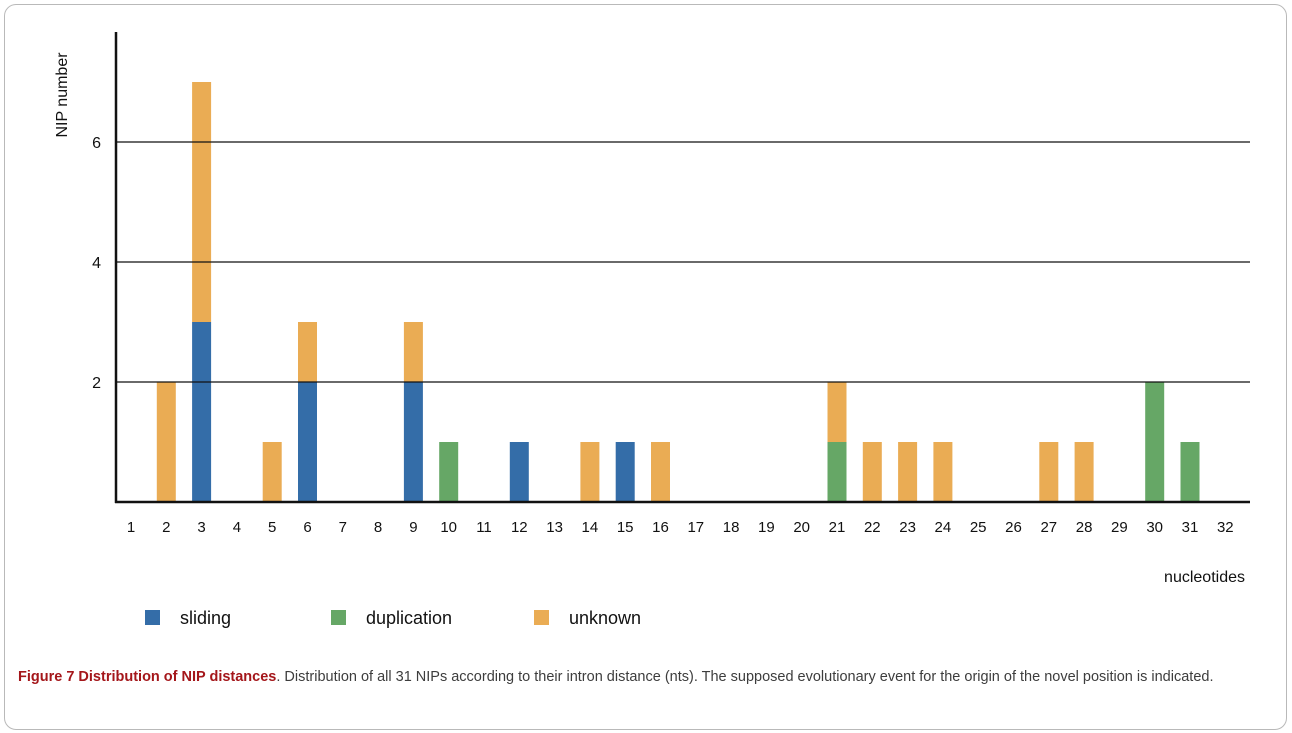 The height and width of the screenshot is (733, 1292). I want to click on caption-title: Figure 7 Distribution of NIP distances, so click(147, 677).